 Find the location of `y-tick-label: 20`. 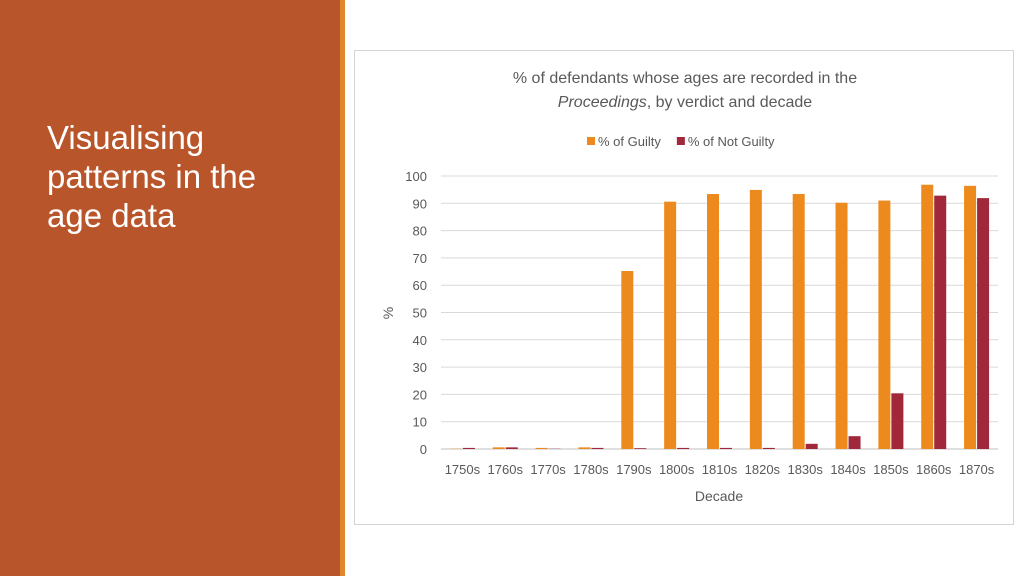

y-tick-label: 20 is located at coordinates (420, 394).